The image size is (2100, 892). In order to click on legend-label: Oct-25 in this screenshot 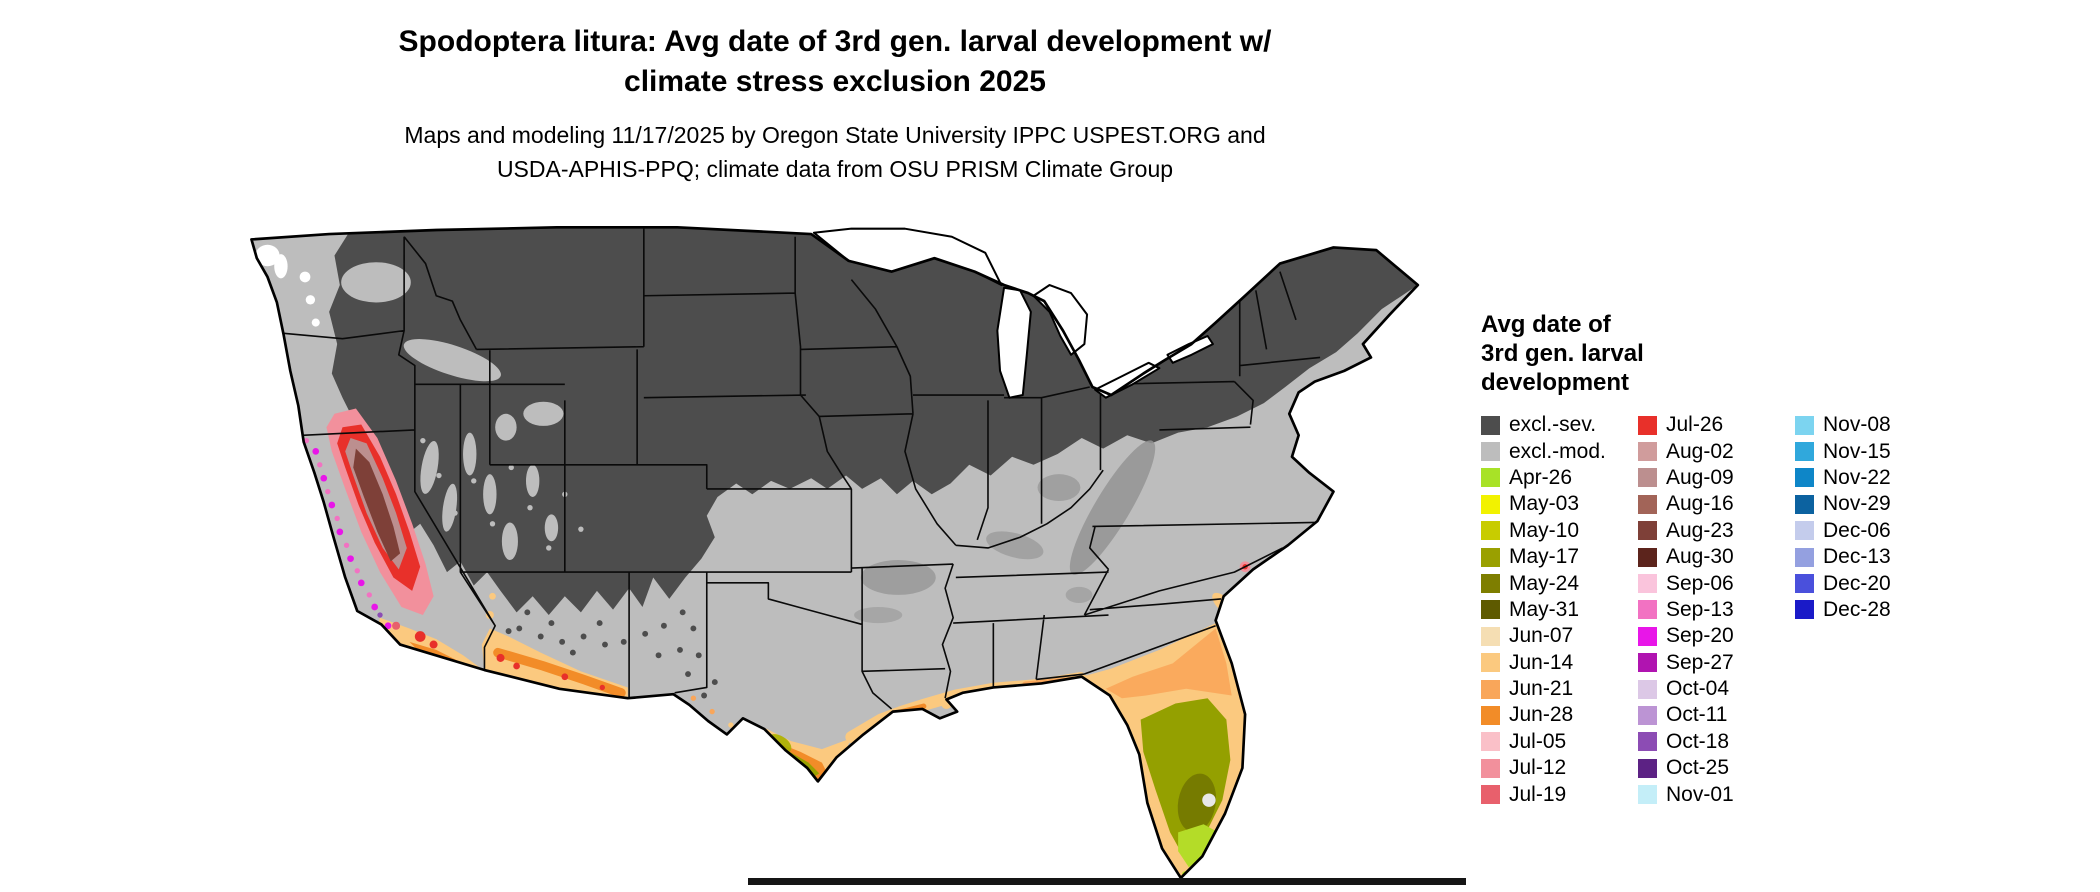, I will do `click(1698, 768)`.